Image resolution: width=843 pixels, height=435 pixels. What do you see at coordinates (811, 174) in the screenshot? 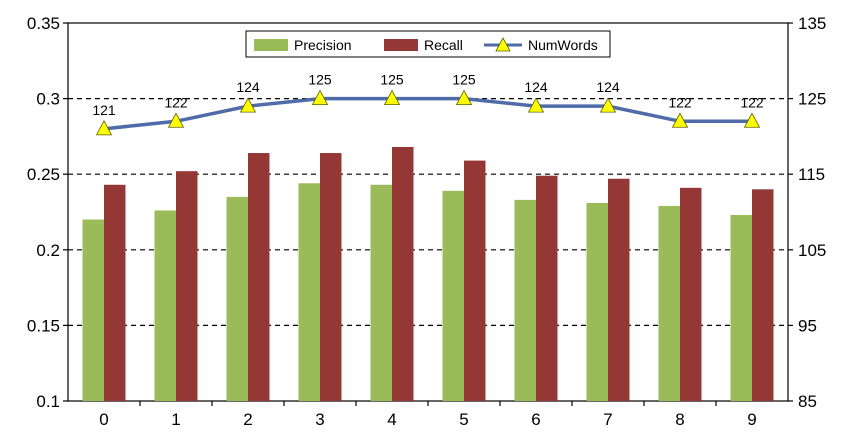
I see `right-axis-tick-label: 115` at bounding box center [811, 174].